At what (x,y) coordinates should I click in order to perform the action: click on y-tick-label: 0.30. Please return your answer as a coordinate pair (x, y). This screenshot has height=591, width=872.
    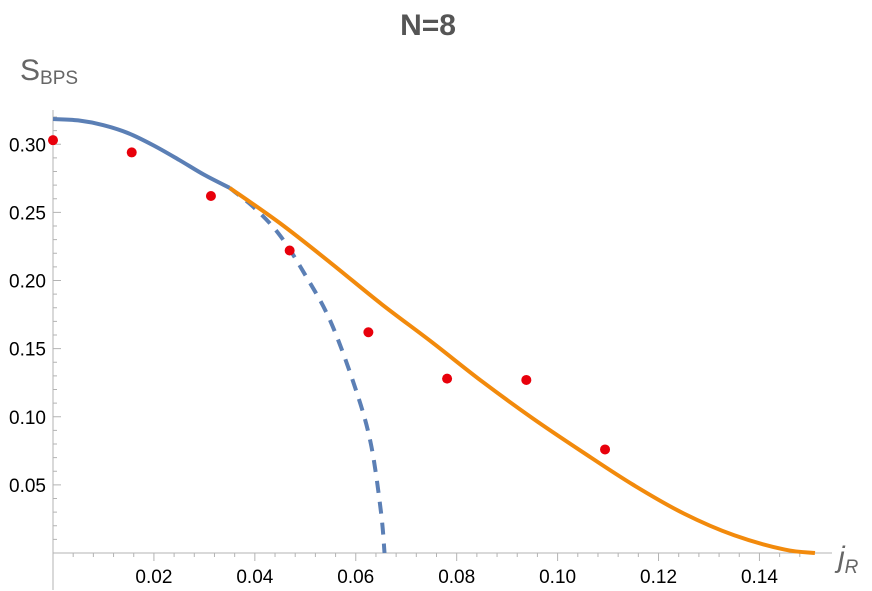
    Looking at the image, I should click on (27, 145).